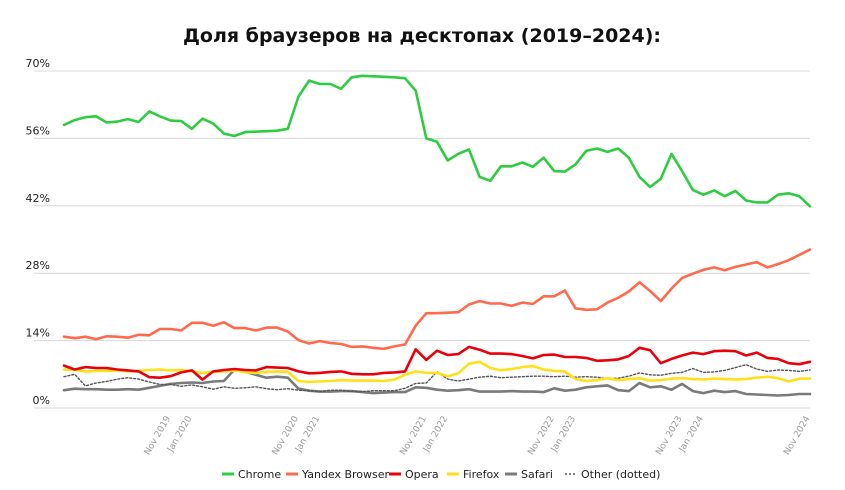 The height and width of the screenshot is (490, 845). What do you see at coordinates (422, 36) in the screenshot?
I see `chart-title: Доля браузеров на десктопах (2019–2024):` at bounding box center [422, 36].